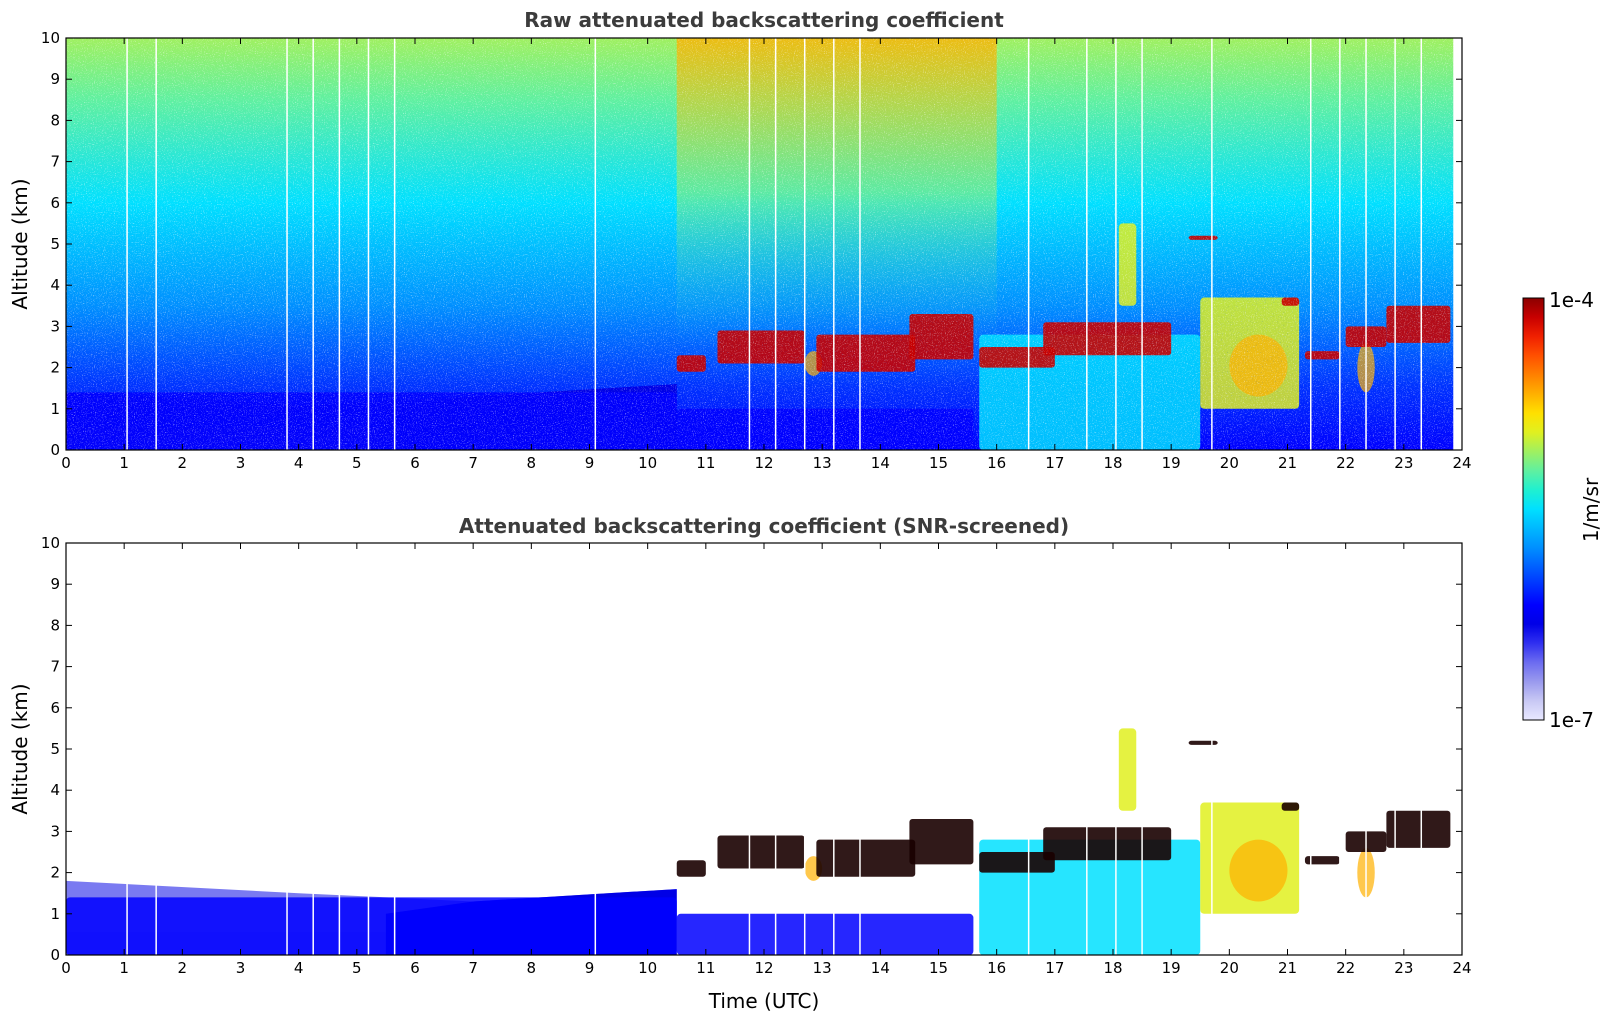 The width and height of the screenshot is (1606, 1020). Describe the element at coordinates (1571, 720) in the screenshot. I see `colorbar-min-label: 1e-7` at that location.